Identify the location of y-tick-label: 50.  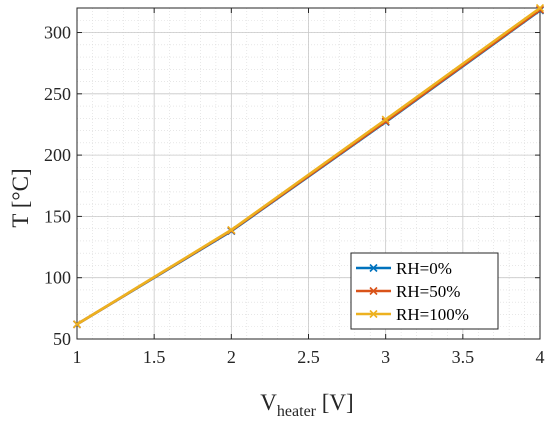
(62, 339).